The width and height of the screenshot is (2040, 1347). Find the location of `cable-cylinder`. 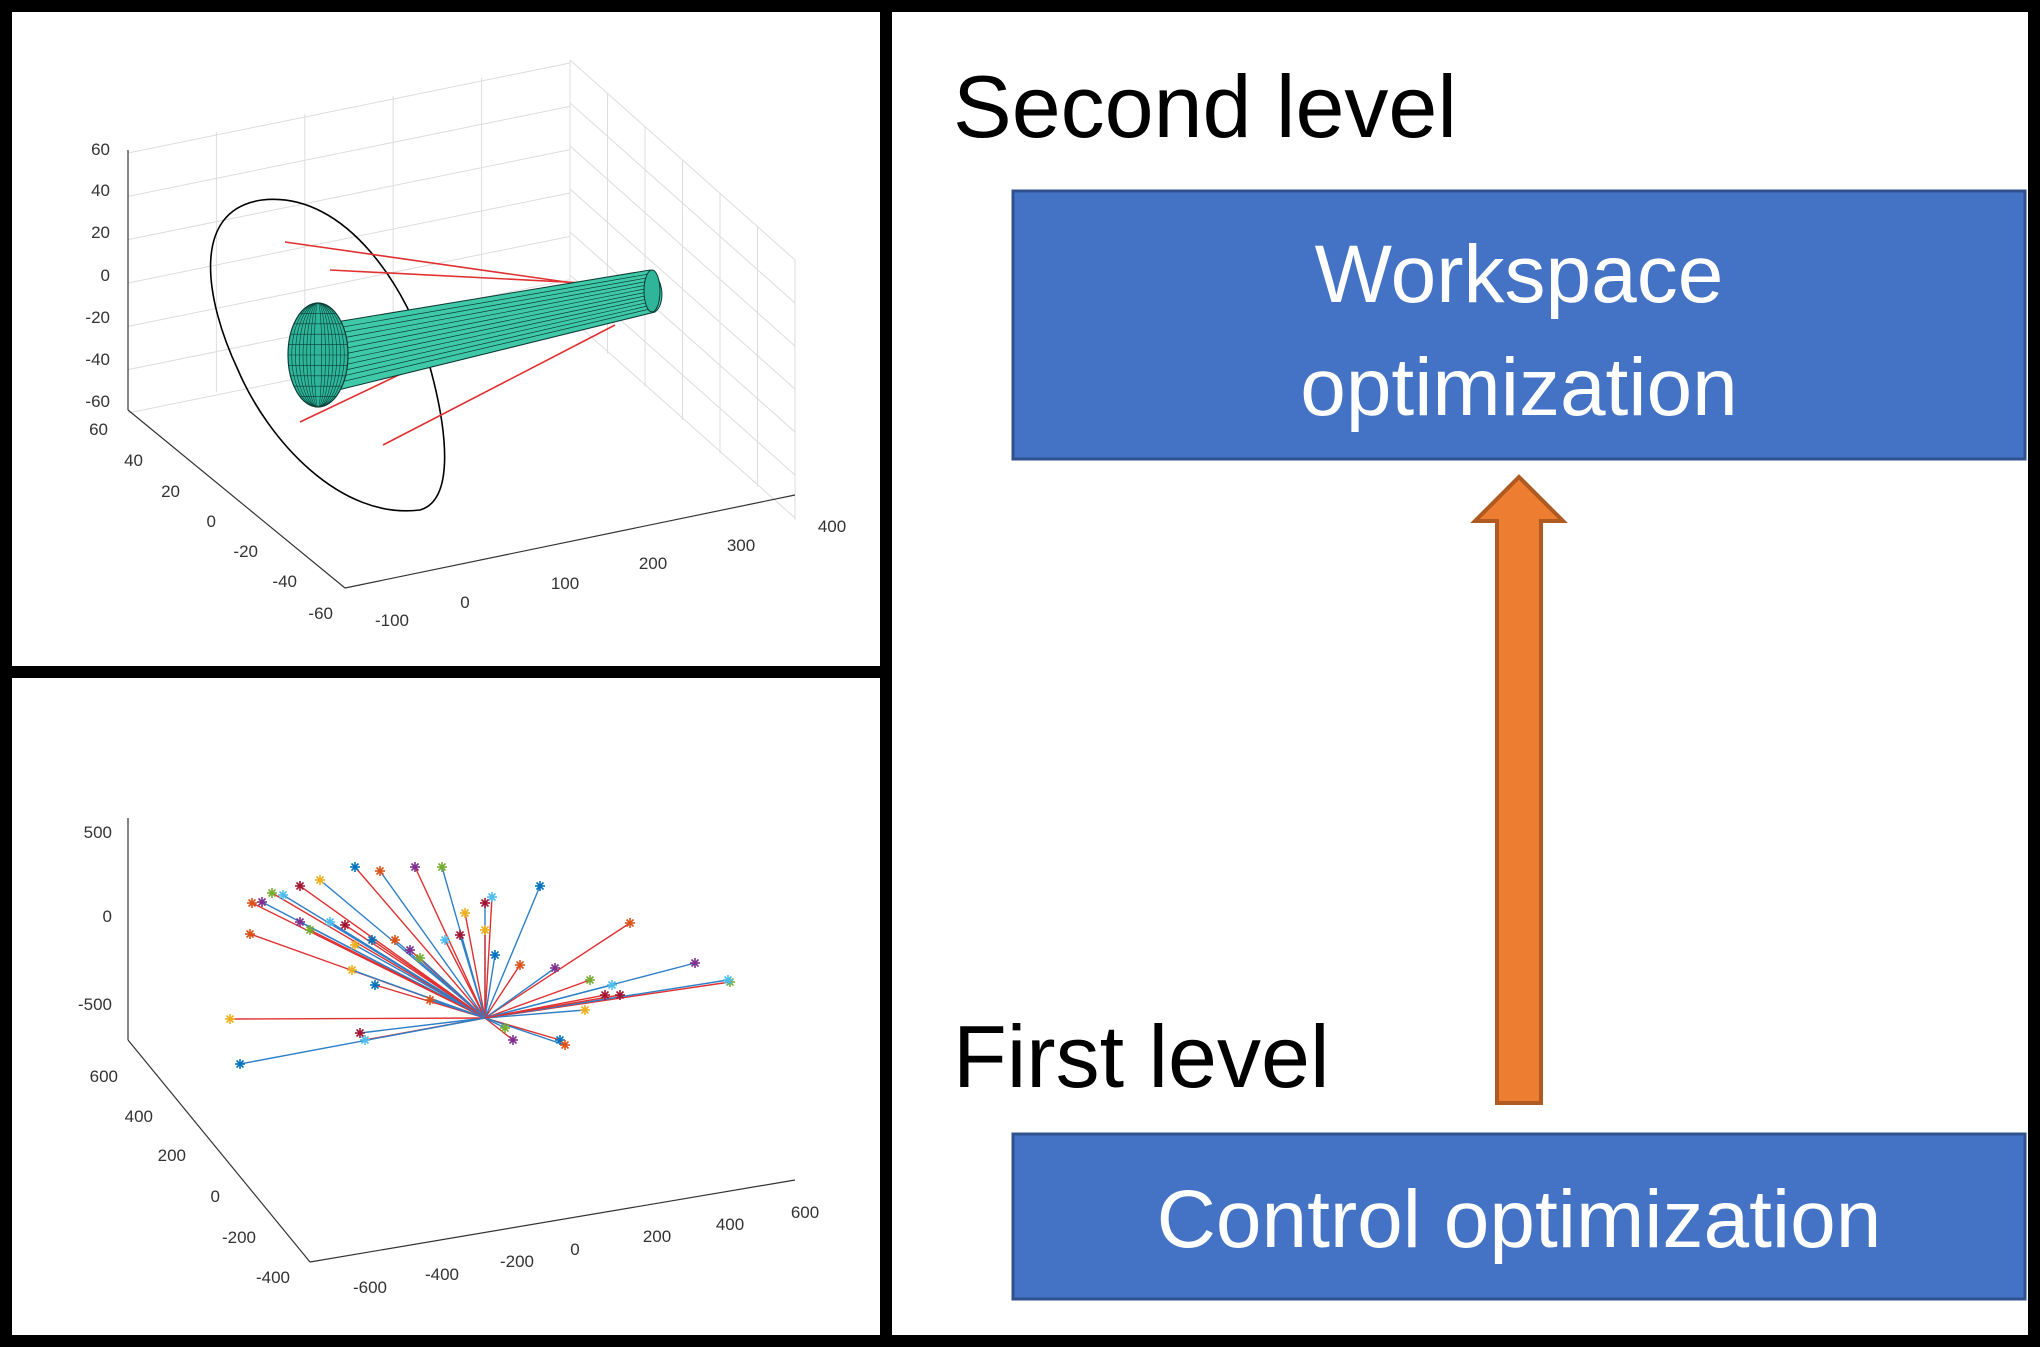

cable-cylinder is located at coordinates (490, 331).